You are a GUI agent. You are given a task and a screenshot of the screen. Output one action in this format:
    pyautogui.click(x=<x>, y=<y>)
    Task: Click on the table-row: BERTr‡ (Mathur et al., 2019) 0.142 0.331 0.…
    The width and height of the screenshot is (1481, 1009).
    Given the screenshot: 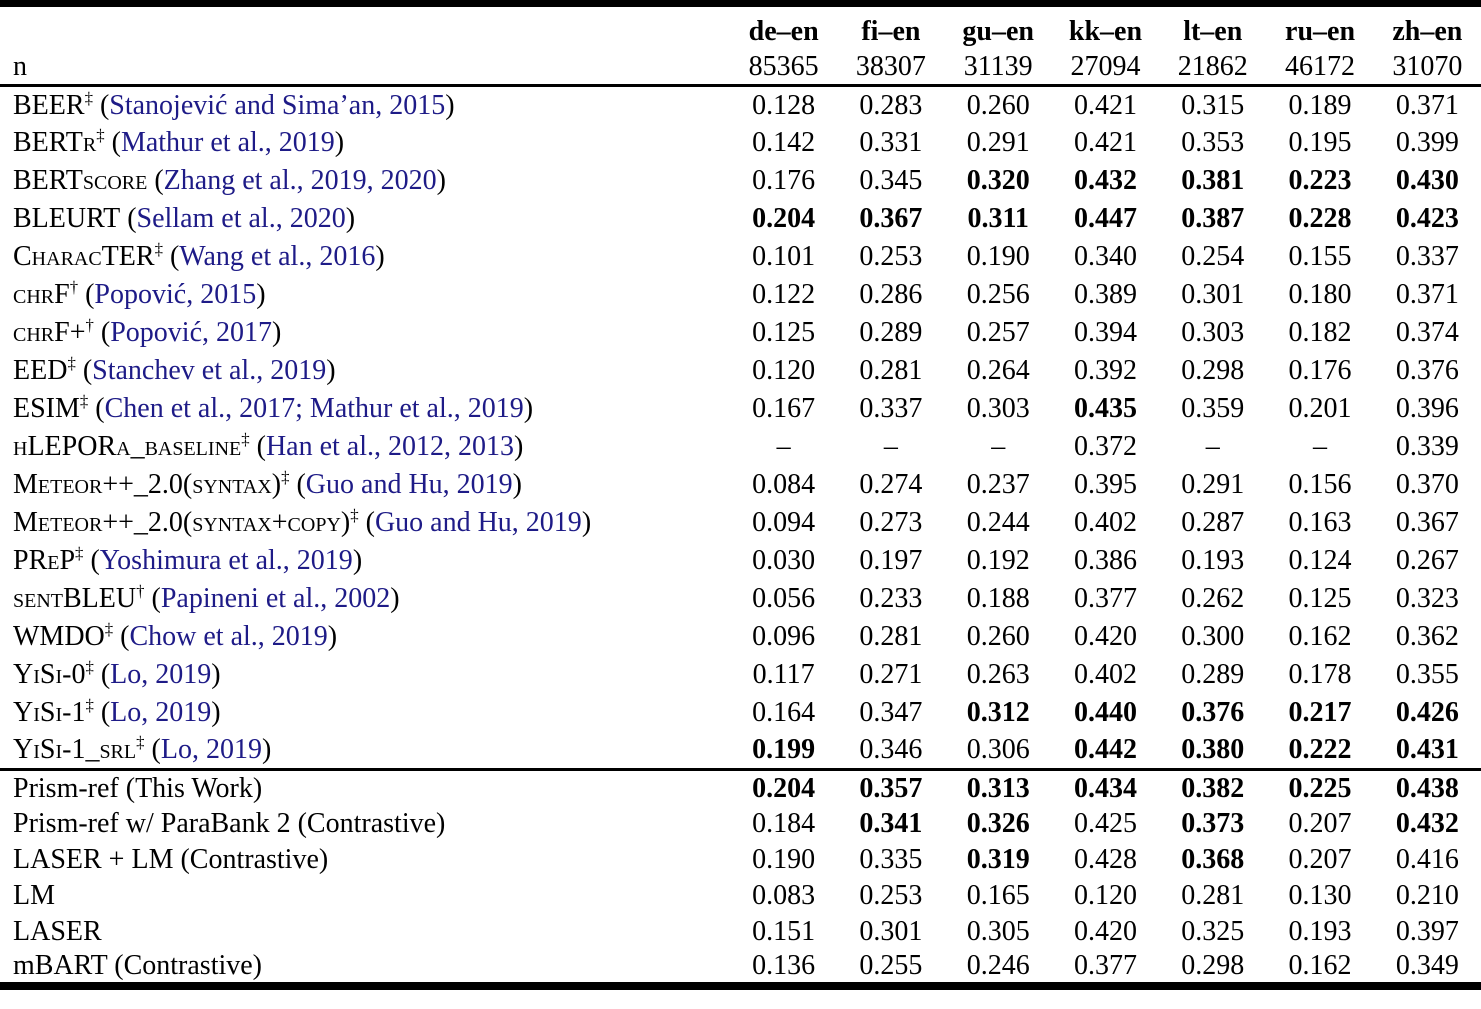 What is the action you would take?
    pyautogui.click(x=740, y=143)
    